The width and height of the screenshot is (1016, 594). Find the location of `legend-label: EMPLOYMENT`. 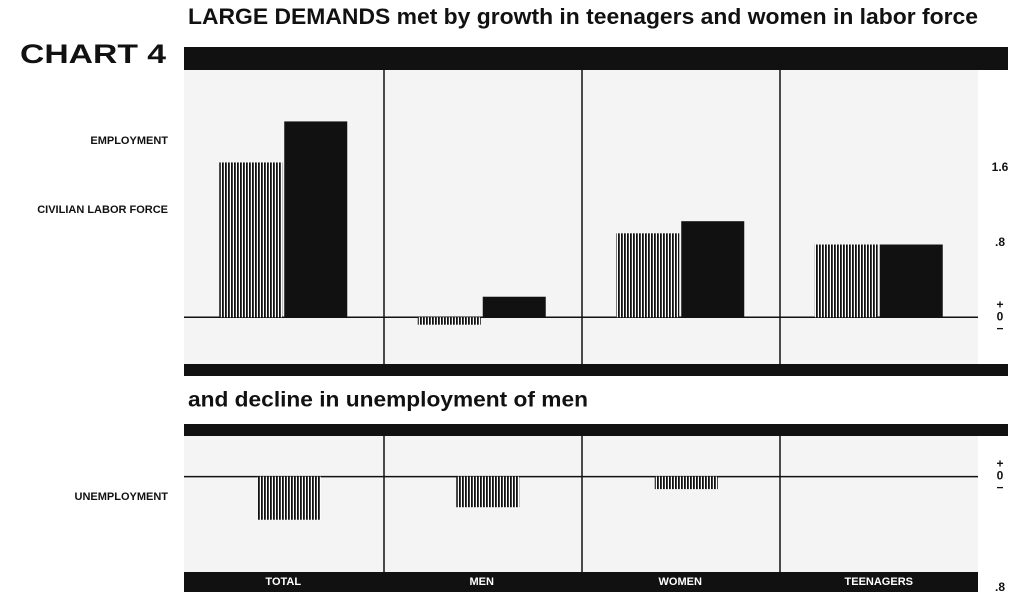

legend-label: EMPLOYMENT is located at coordinates (129, 141).